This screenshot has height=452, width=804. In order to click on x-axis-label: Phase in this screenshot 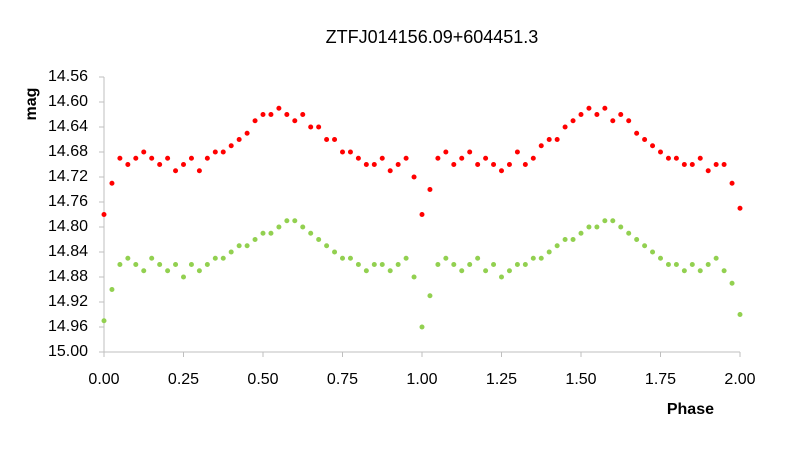, I will do `click(690, 409)`.